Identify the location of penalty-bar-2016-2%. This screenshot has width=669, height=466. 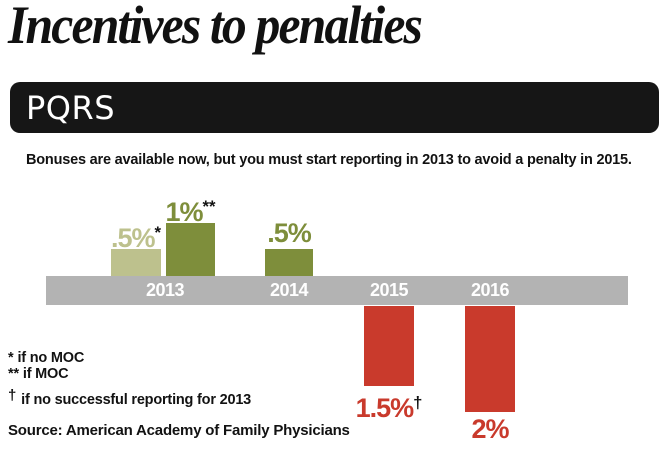
(490, 359).